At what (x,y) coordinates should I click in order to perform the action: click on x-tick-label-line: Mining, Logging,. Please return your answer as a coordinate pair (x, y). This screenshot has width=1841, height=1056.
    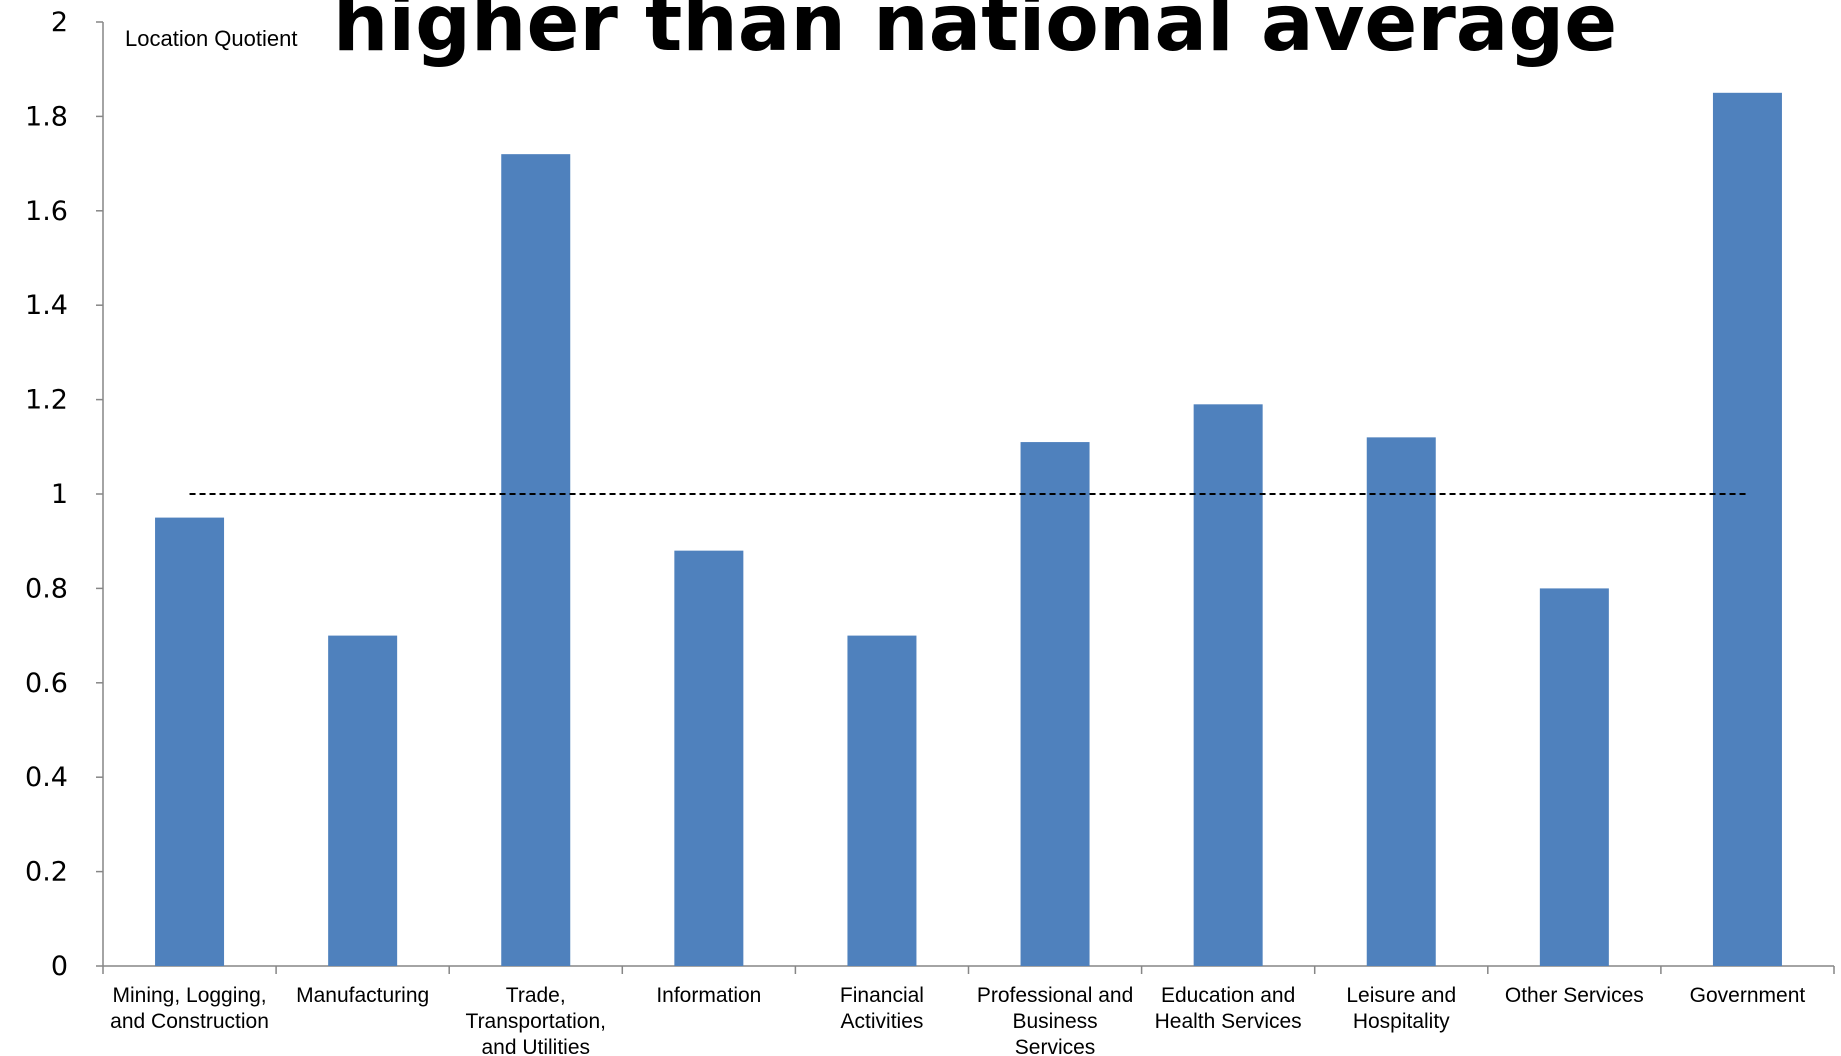
    Looking at the image, I should click on (189, 995).